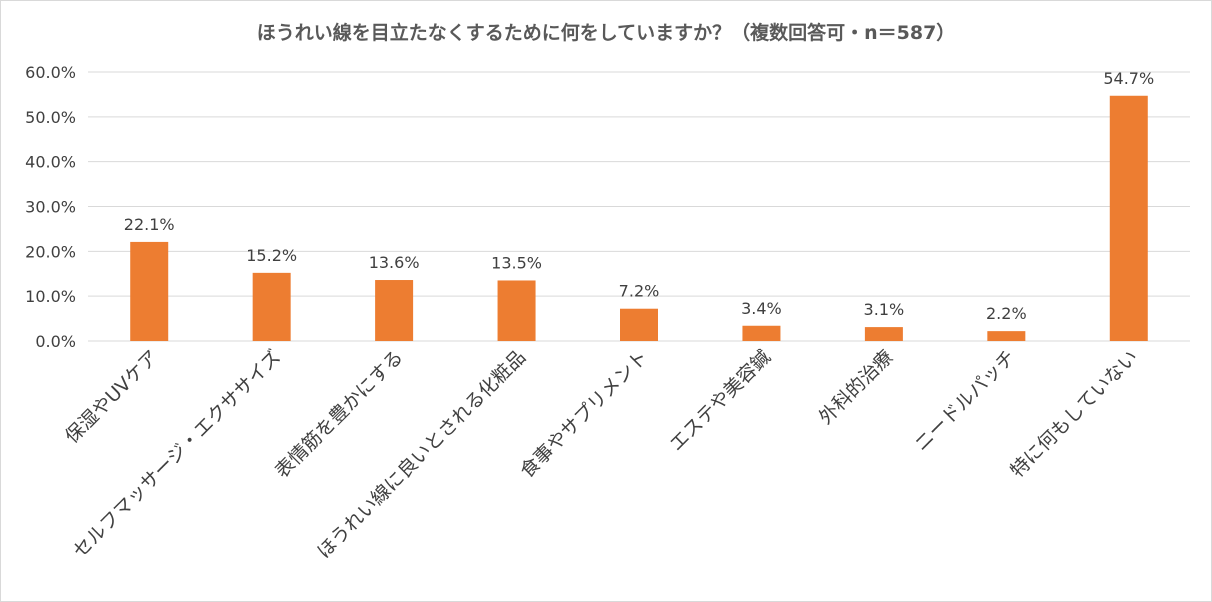 The height and width of the screenshot is (602, 1212). Describe the element at coordinates (55, 341) in the screenshot. I see `y-tick-label: 0.0%` at that location.